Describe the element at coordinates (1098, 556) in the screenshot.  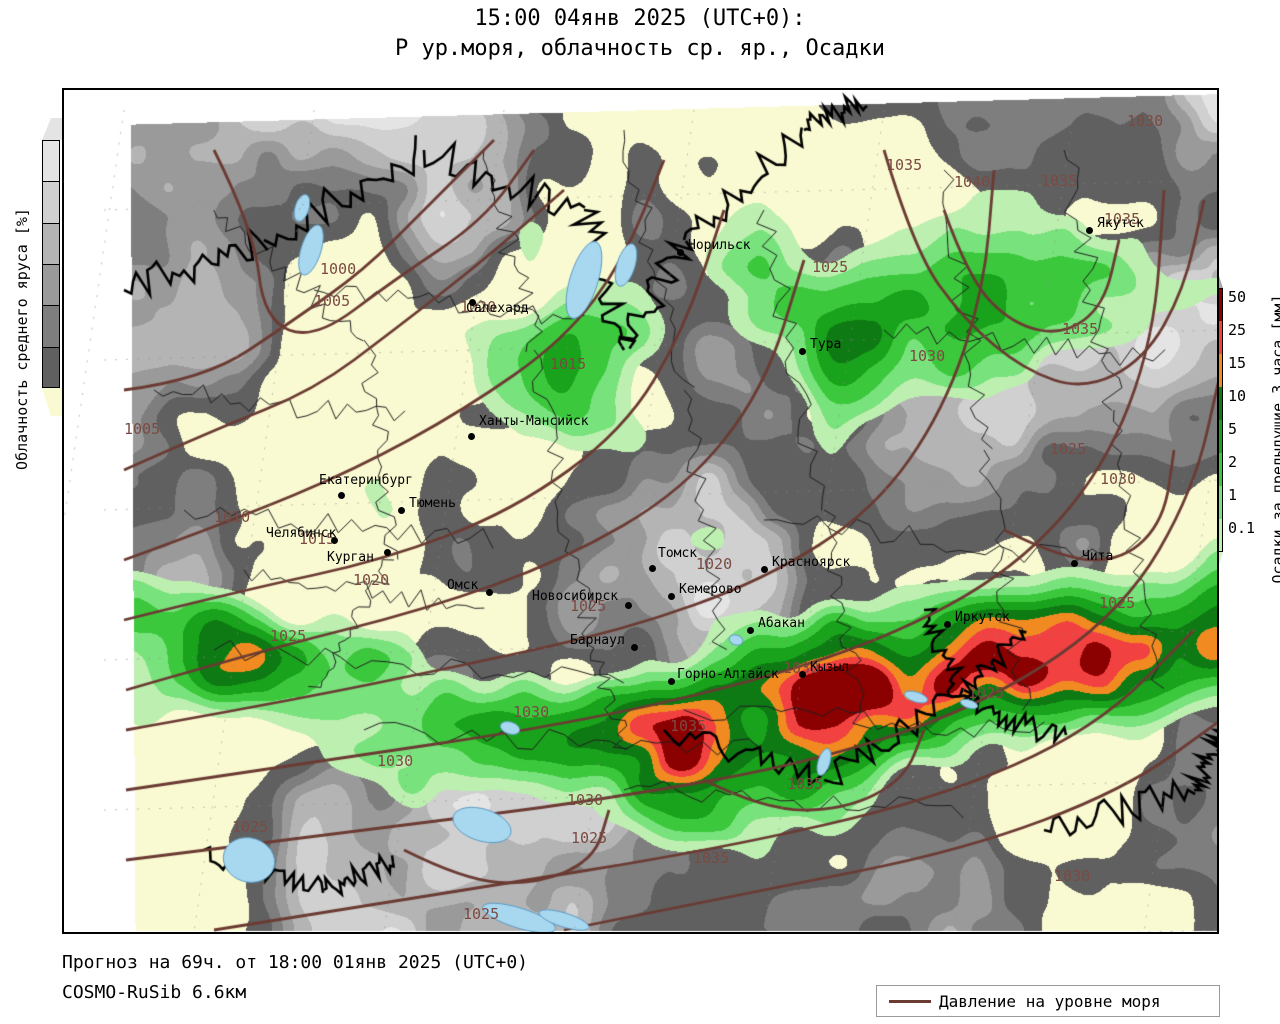
I see `city-label: Чита` at that location.